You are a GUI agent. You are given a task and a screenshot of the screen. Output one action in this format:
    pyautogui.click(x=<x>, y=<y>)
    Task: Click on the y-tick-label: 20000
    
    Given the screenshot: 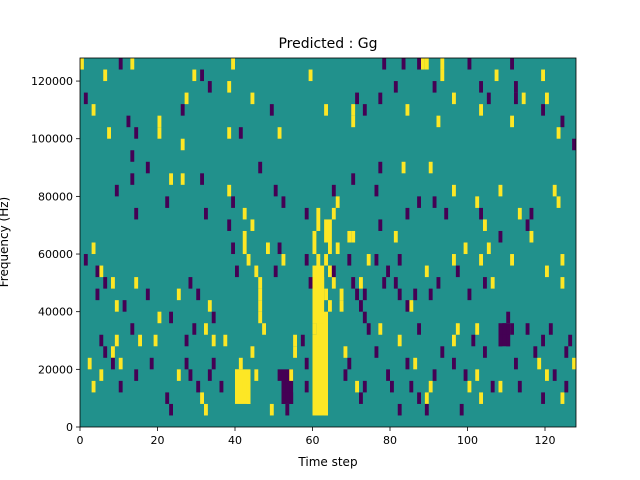 What is the action you would take?
    pyautogui.click(x=55, y=369)
    